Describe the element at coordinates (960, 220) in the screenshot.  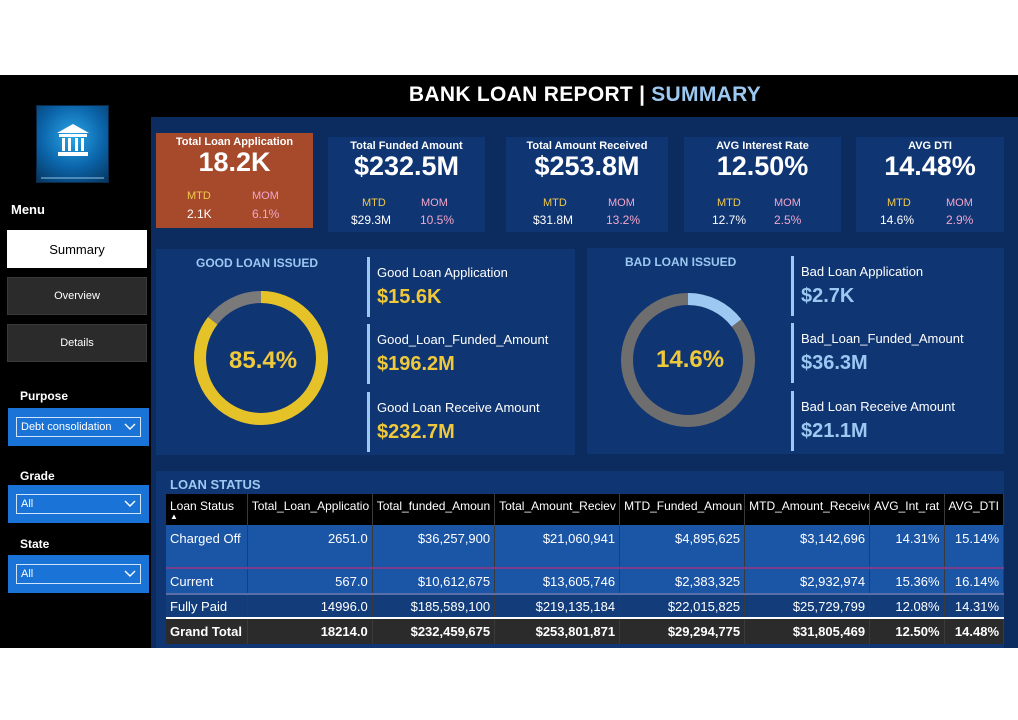
I see `kpi-mom-value: 2.9%` at that location.